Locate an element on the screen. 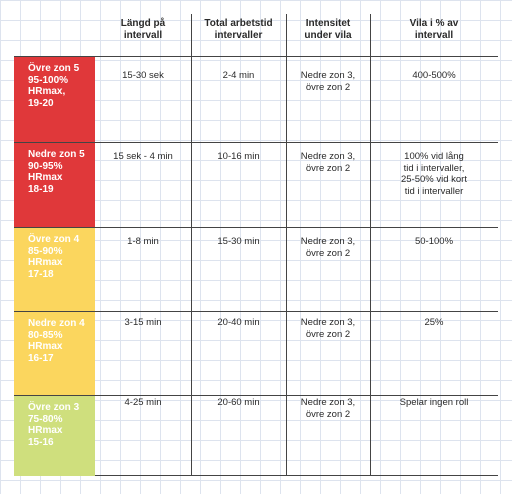 The height and width of the screenshot is (494, 512). total-work-time-cell: 10-16 min is located at coordinates (238, 156).